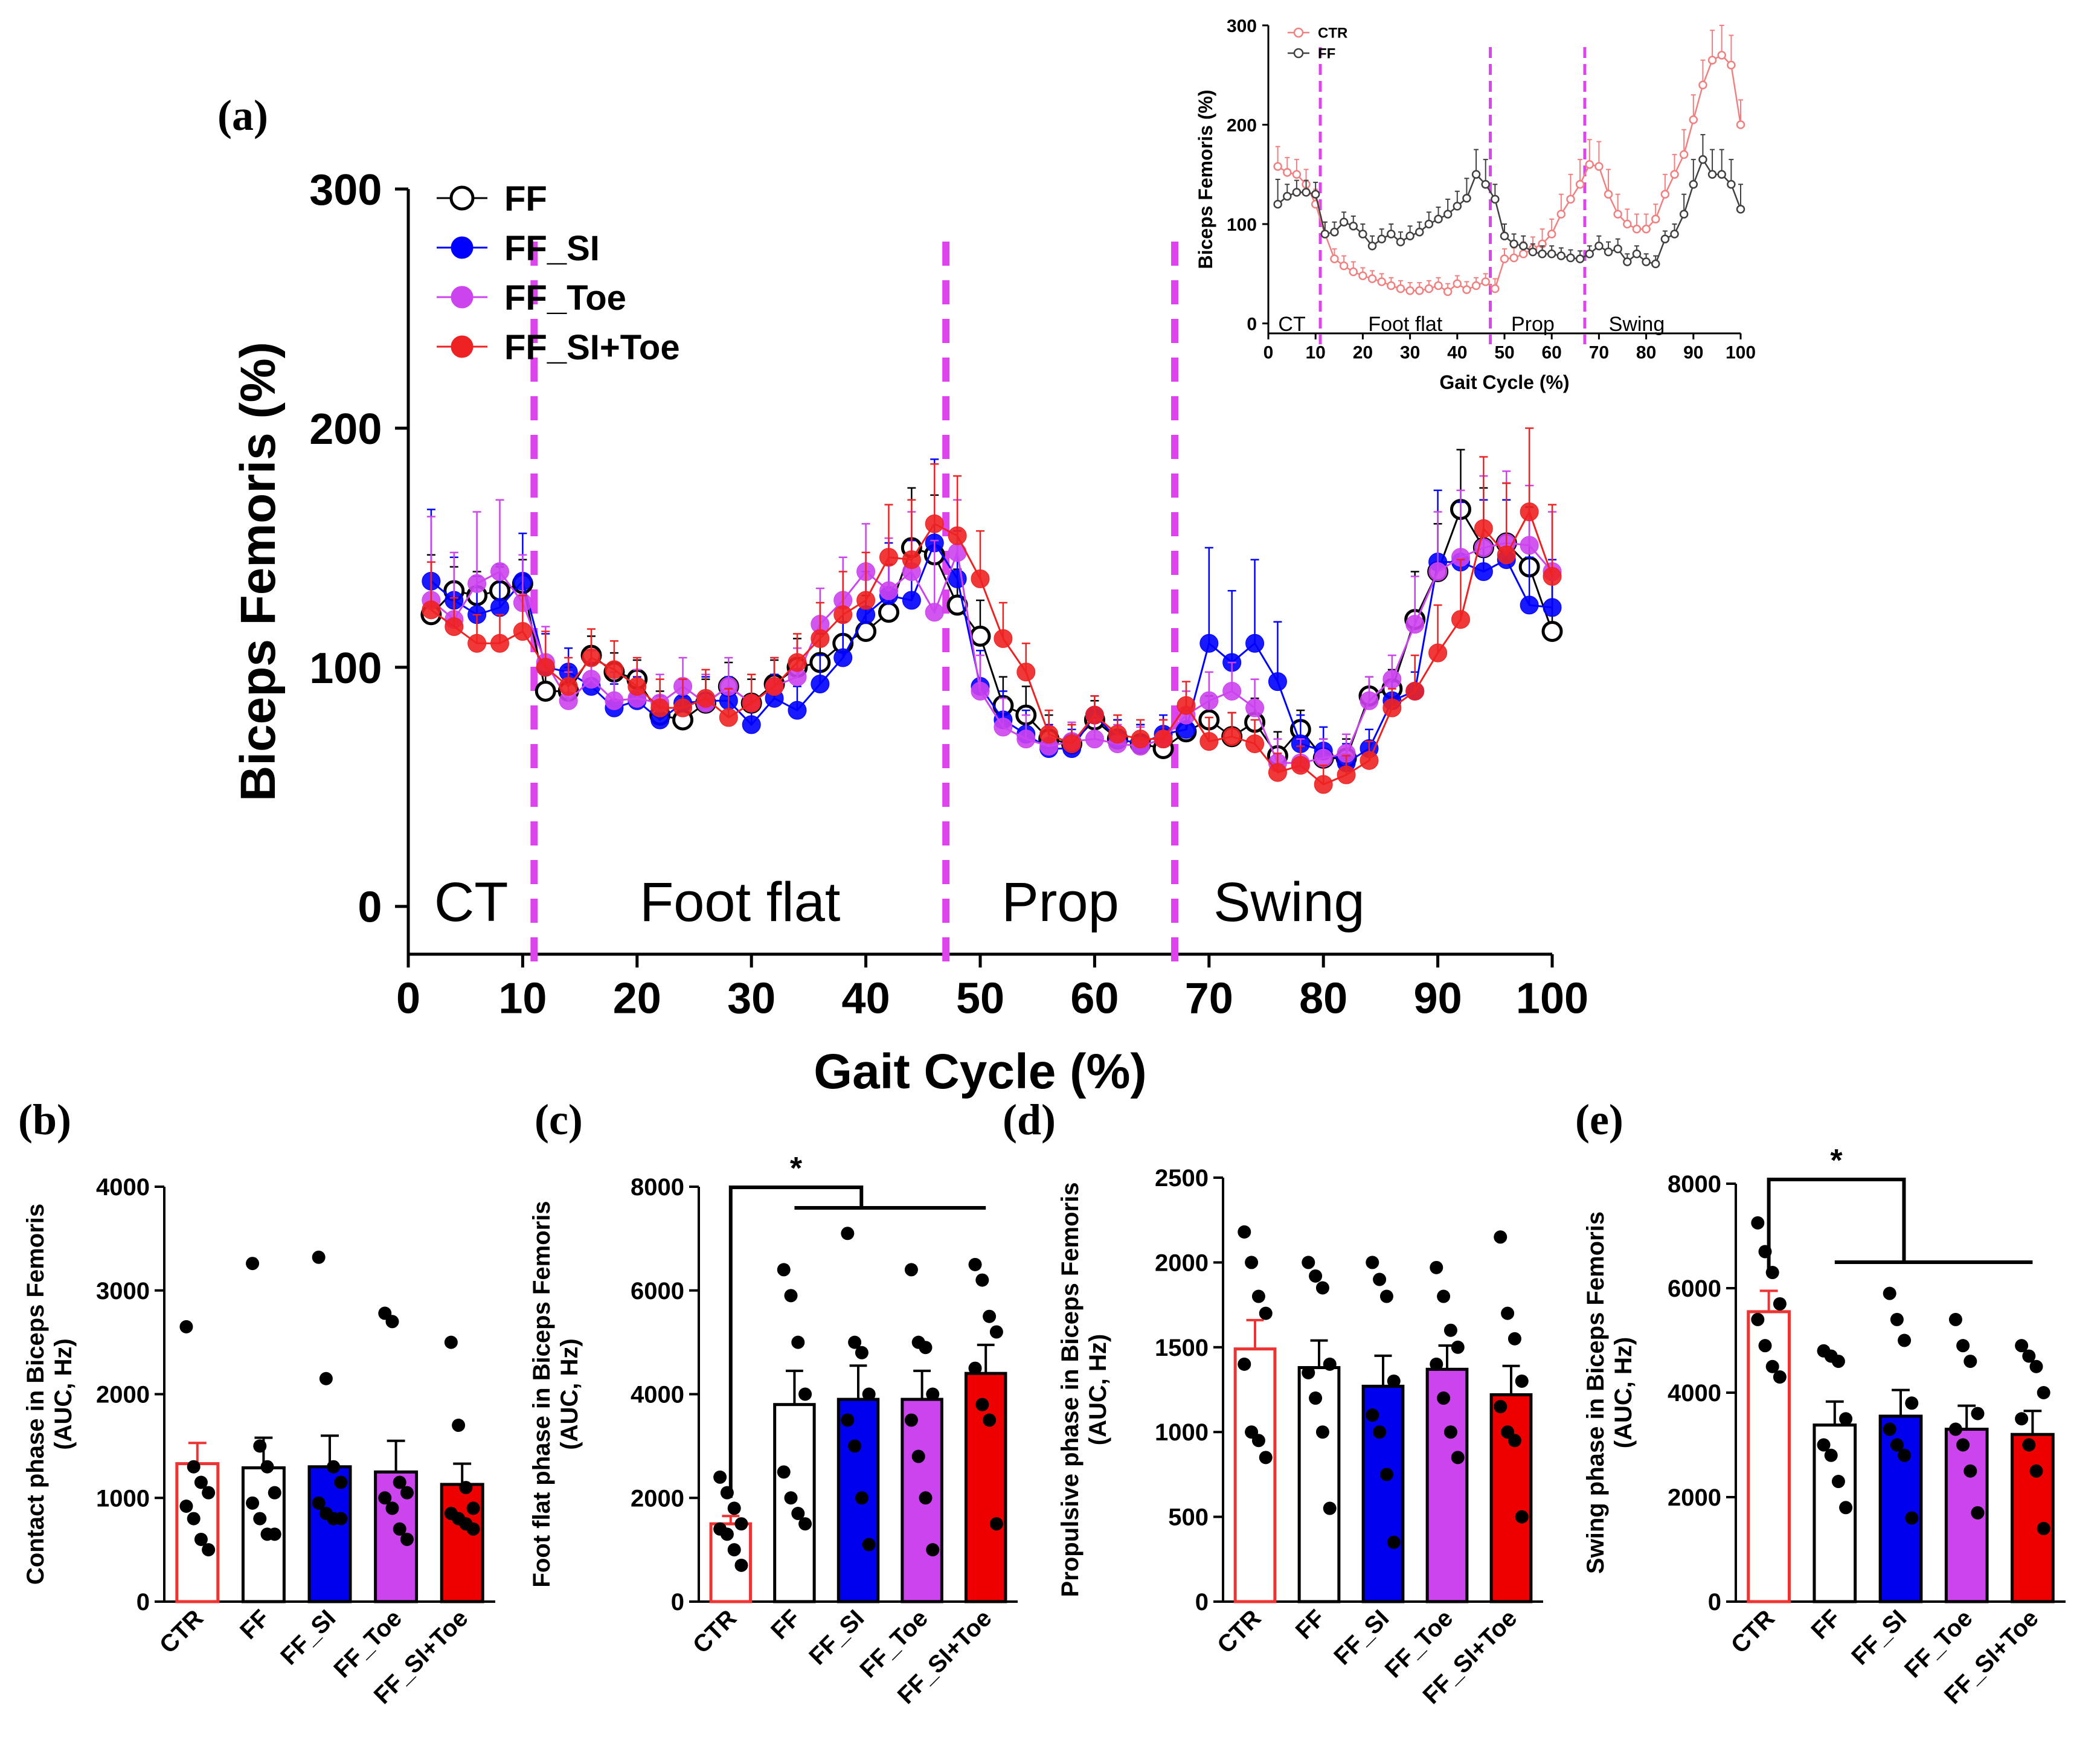  What do you see at coordinates (637, 999) in the screenshot?
I see `x-tick-label: 20` at bounding box center [637, 999].